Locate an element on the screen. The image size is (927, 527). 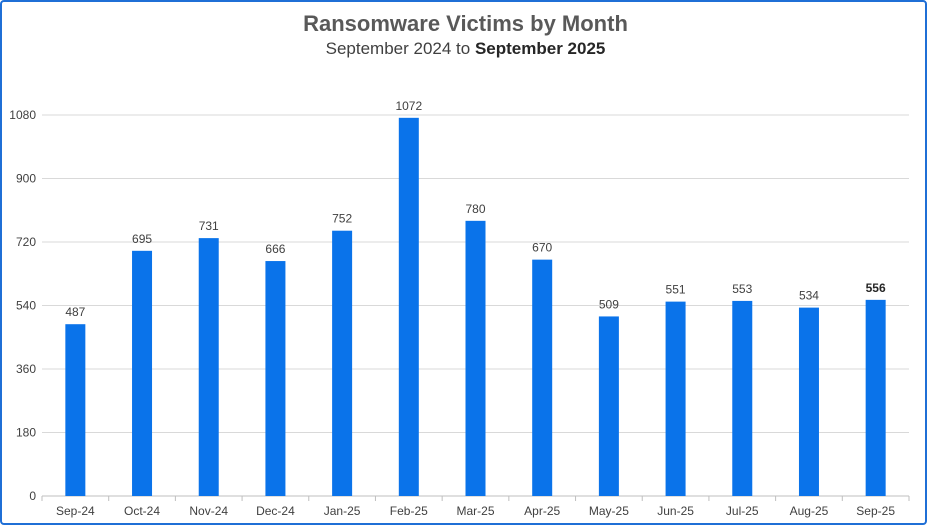
subtitle-prefix: September 2024 to is located at coordinates (400, 48).